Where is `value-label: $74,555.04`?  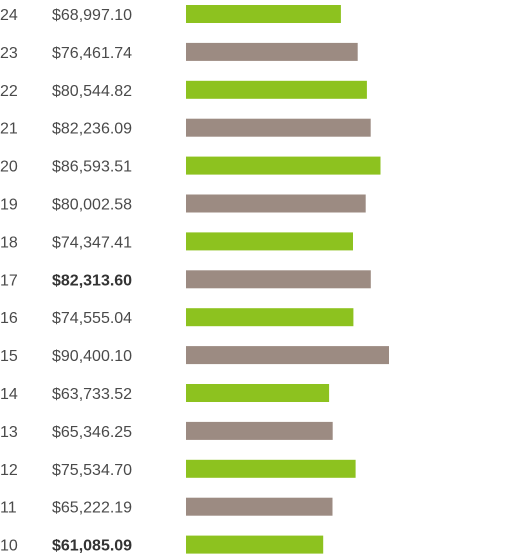 value-label: $74,555.04 is located at coordinates (92, 318).